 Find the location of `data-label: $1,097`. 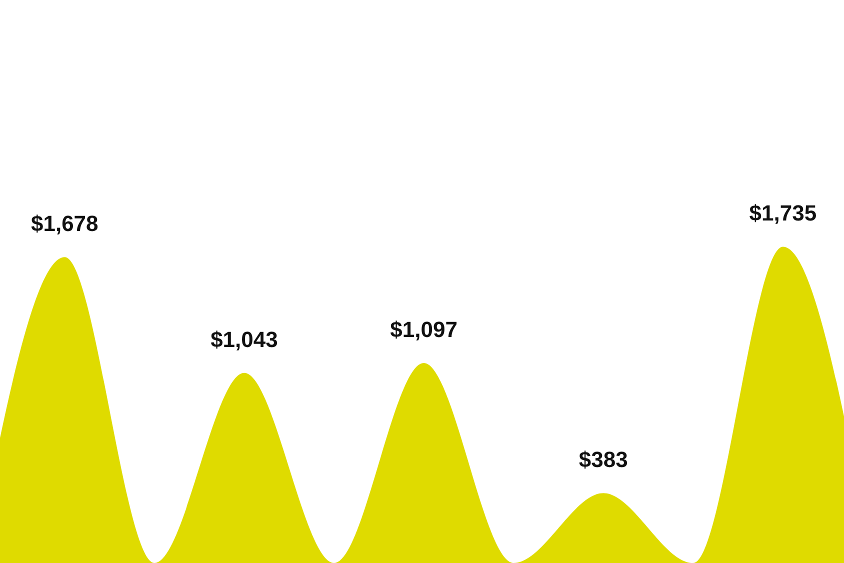

data-label: $1,097 is located at coordinates (424, 329).